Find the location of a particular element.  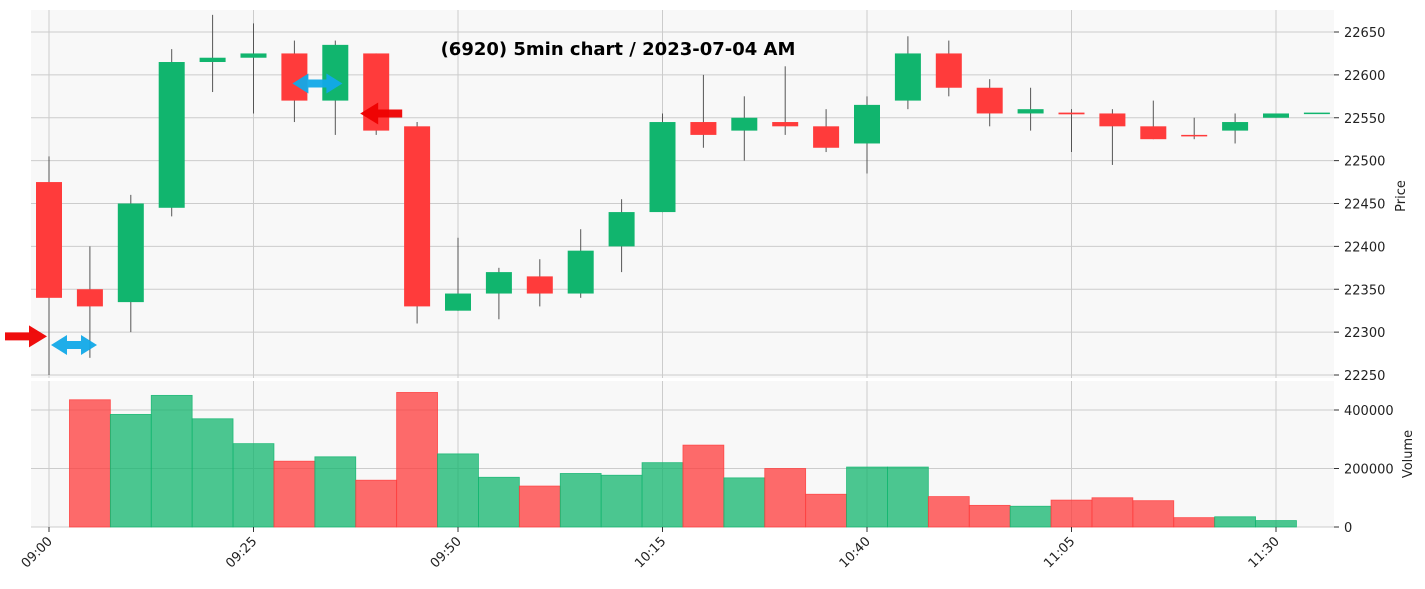

time-tick-label: 11:05 is located at coordinates (1059, 552).